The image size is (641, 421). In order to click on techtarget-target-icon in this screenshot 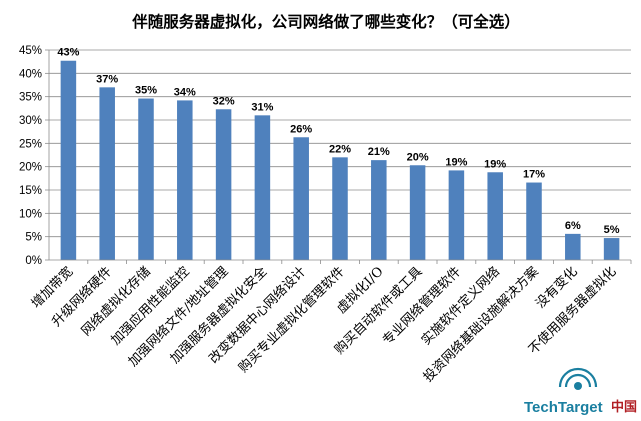, I will do `click(578, 378)`.